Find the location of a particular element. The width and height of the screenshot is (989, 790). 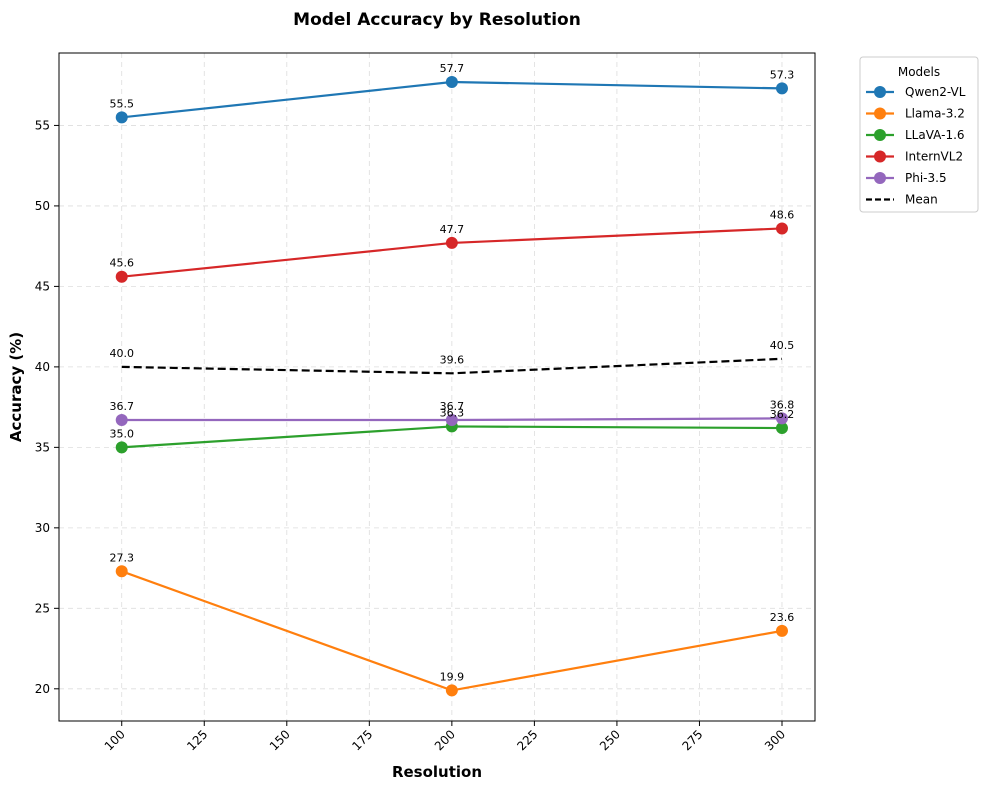

data-label-qwen2-vl: 57.7 is located at coordinates (452, 68).